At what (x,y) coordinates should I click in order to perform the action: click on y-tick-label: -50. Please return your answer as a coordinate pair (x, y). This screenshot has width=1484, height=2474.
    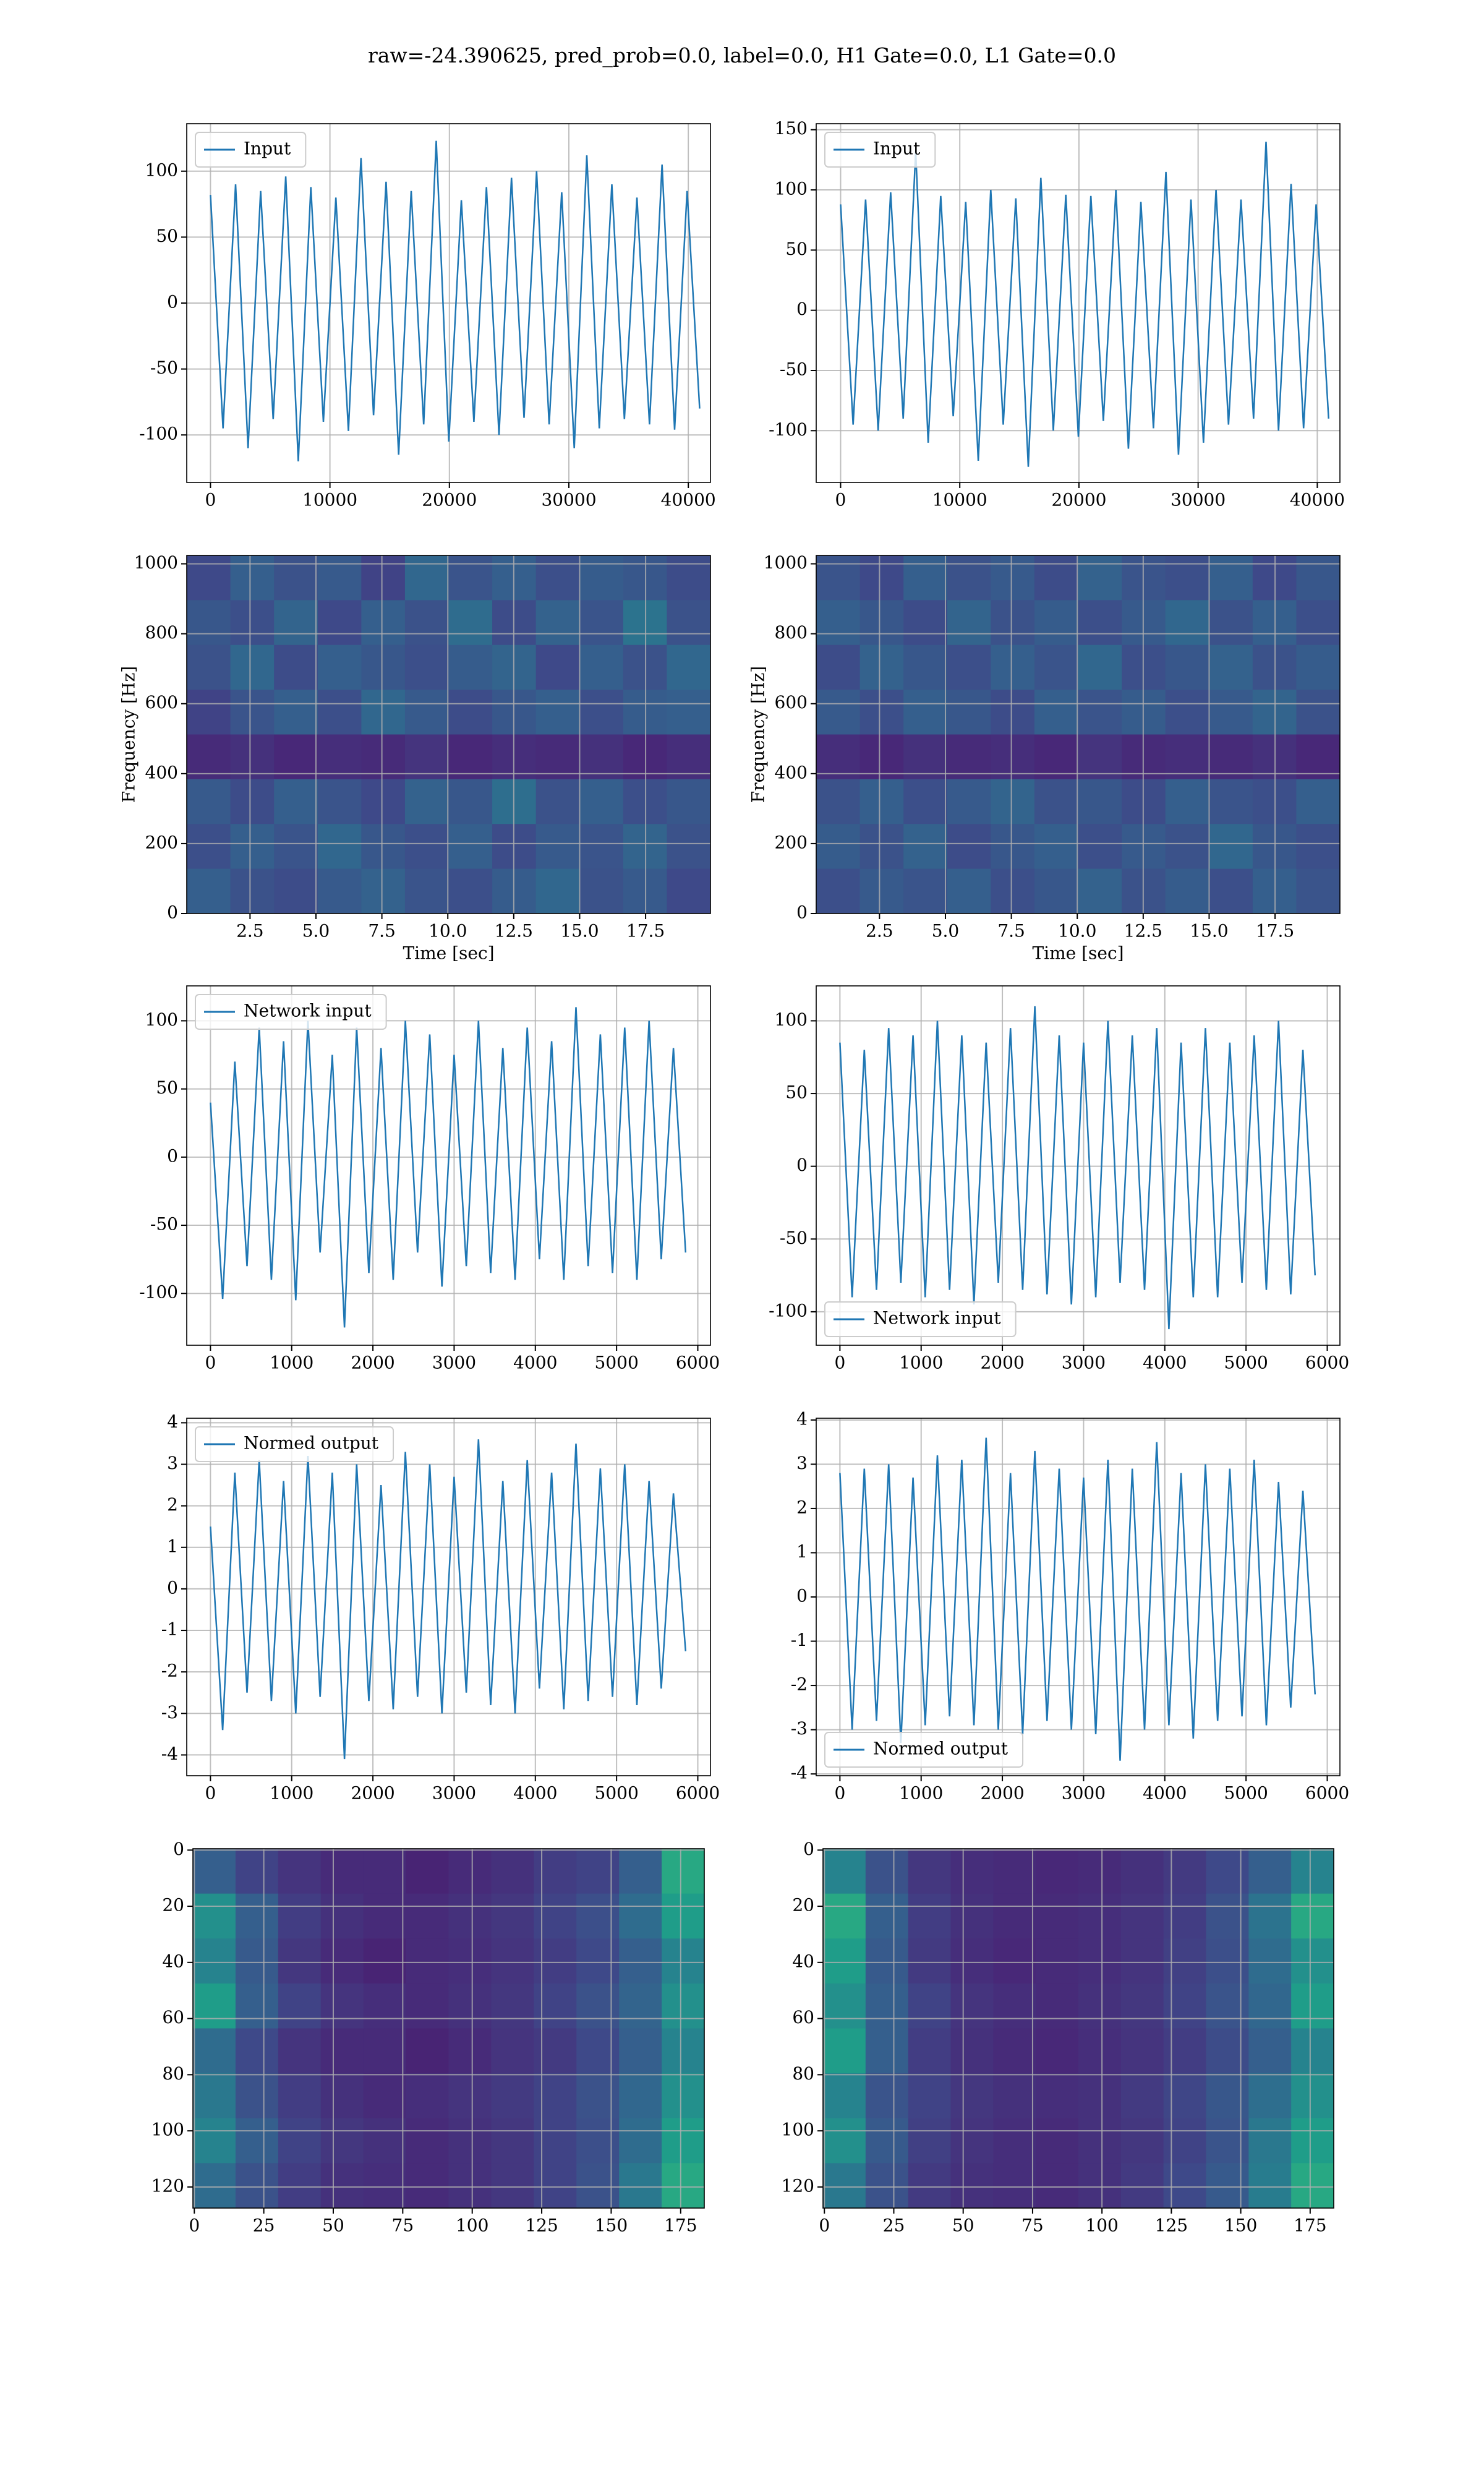
    Looking at the image, I should click on (794, 1238).